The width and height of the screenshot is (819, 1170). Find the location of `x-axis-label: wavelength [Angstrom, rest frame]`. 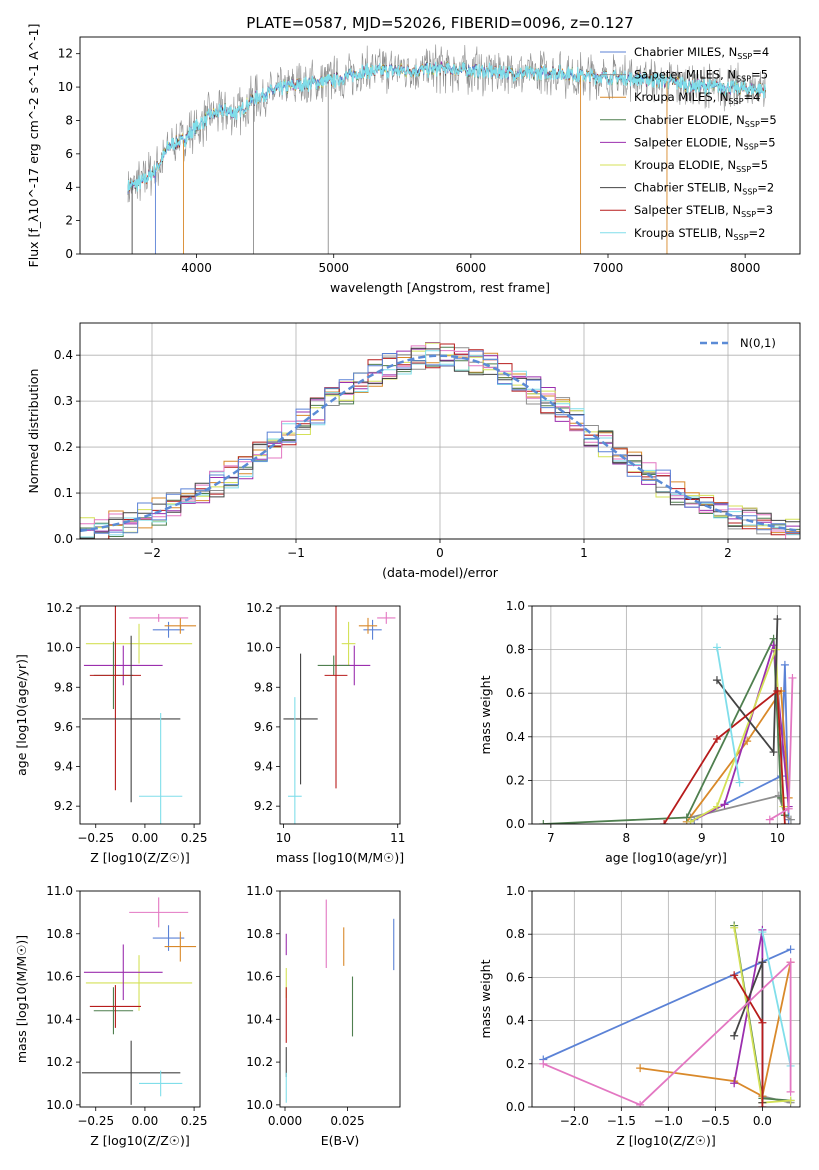

x-axis-label: wavelength [Angstrom, rest frame] is located at coordinates (440, 287).